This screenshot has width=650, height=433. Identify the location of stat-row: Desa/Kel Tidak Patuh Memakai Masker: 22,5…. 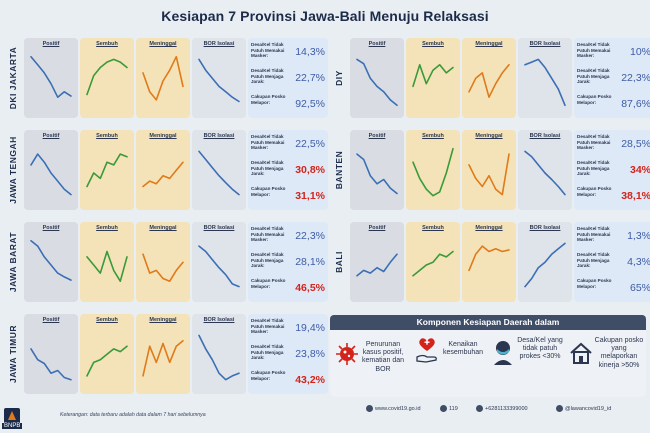
(289, 145).